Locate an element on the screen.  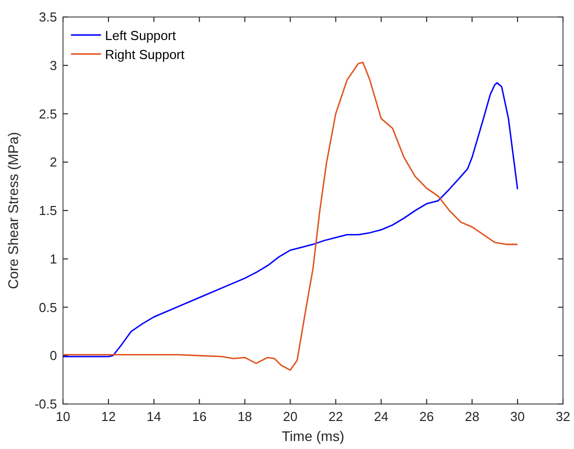
x-tick-label: 32 is located at coordinates (563, 416).